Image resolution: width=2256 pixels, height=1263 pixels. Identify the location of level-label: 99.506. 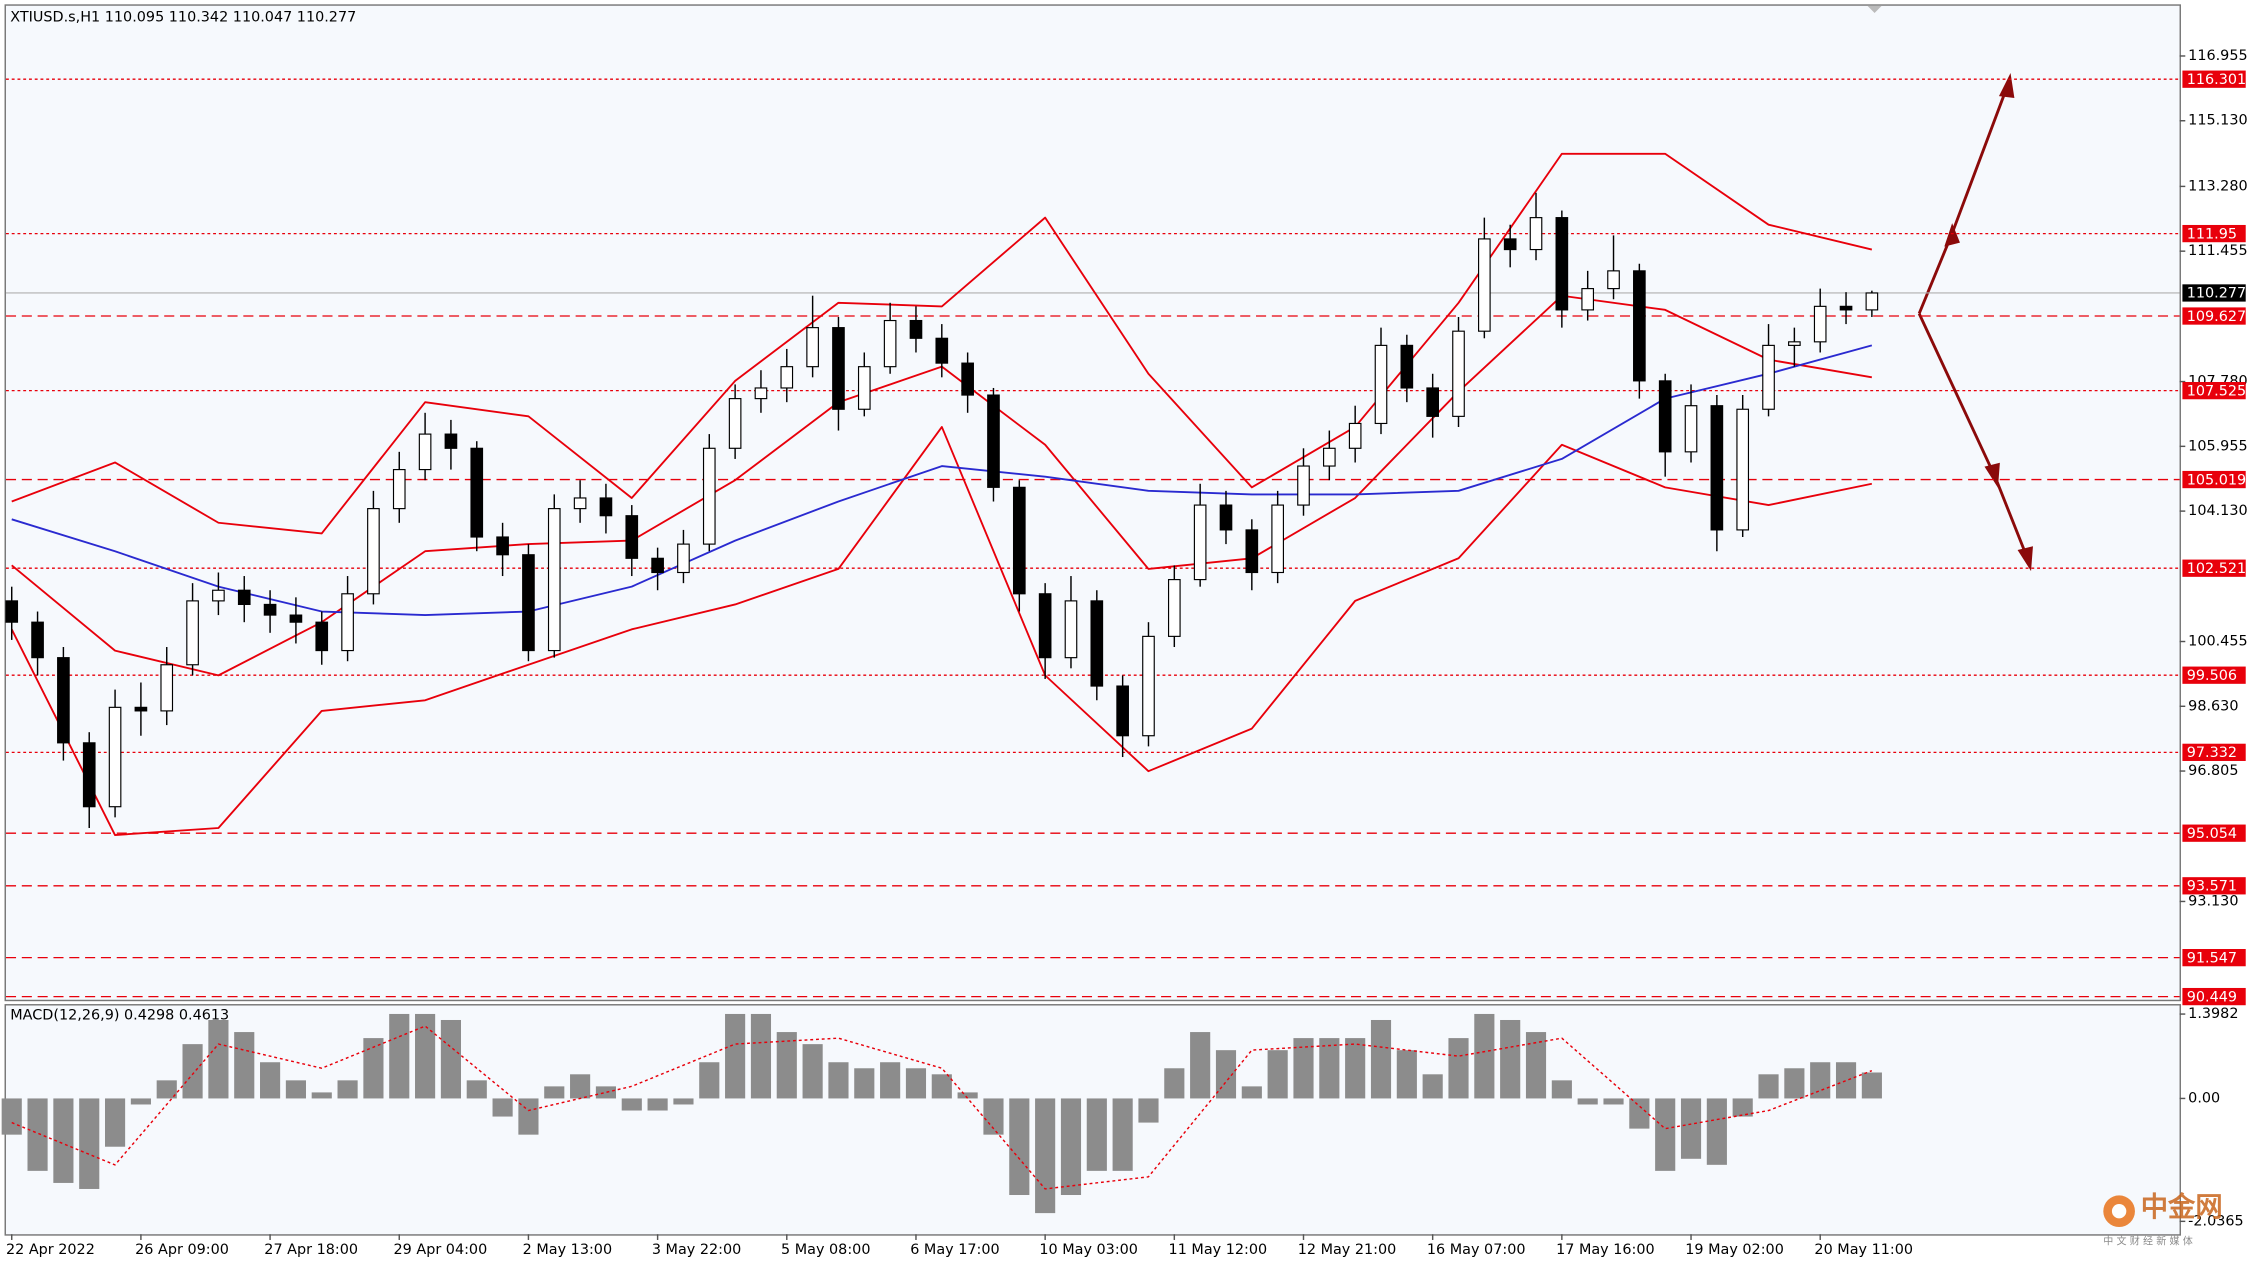
(2212, 676).